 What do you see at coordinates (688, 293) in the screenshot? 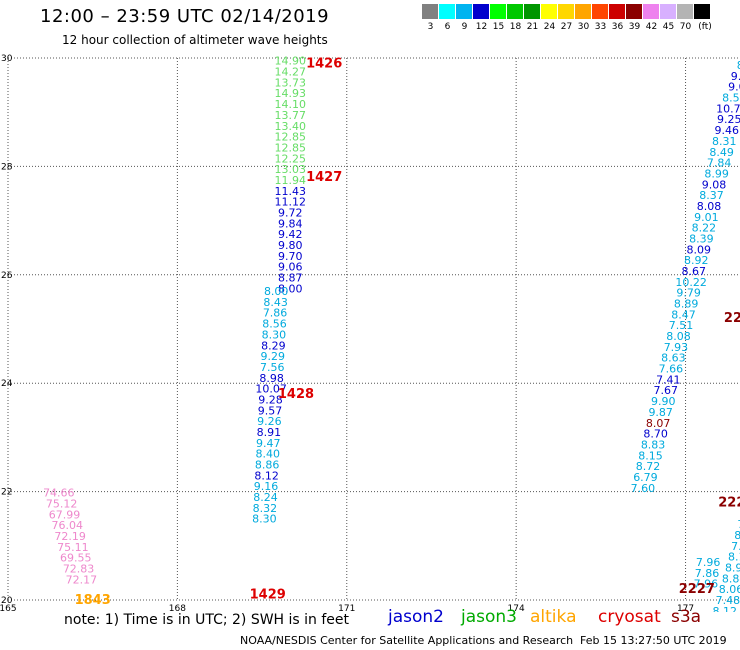
I see `data-label: 9.79` at bounding box center [688, 293].